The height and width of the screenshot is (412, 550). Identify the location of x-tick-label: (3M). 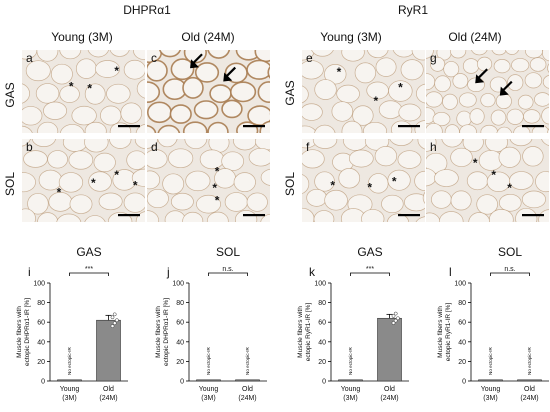
(69, 398).